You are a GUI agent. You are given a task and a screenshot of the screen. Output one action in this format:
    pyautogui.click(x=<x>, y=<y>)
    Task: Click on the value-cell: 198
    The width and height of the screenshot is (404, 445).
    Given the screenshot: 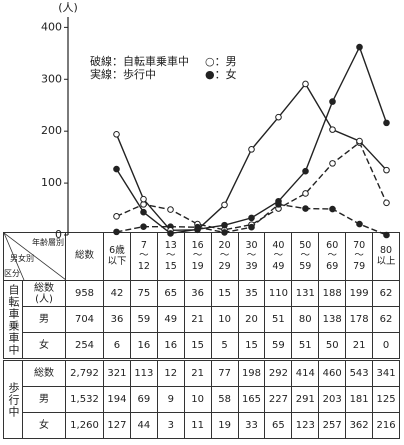 What is the action you would take?
    pyautogui.click(x=251, y=372)
    